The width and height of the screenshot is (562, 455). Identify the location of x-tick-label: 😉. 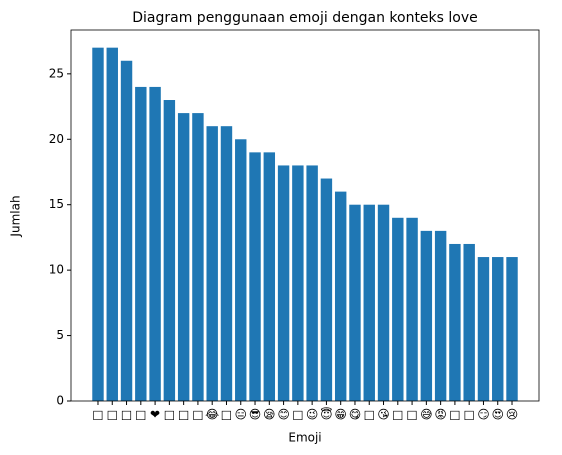
(312, 415).